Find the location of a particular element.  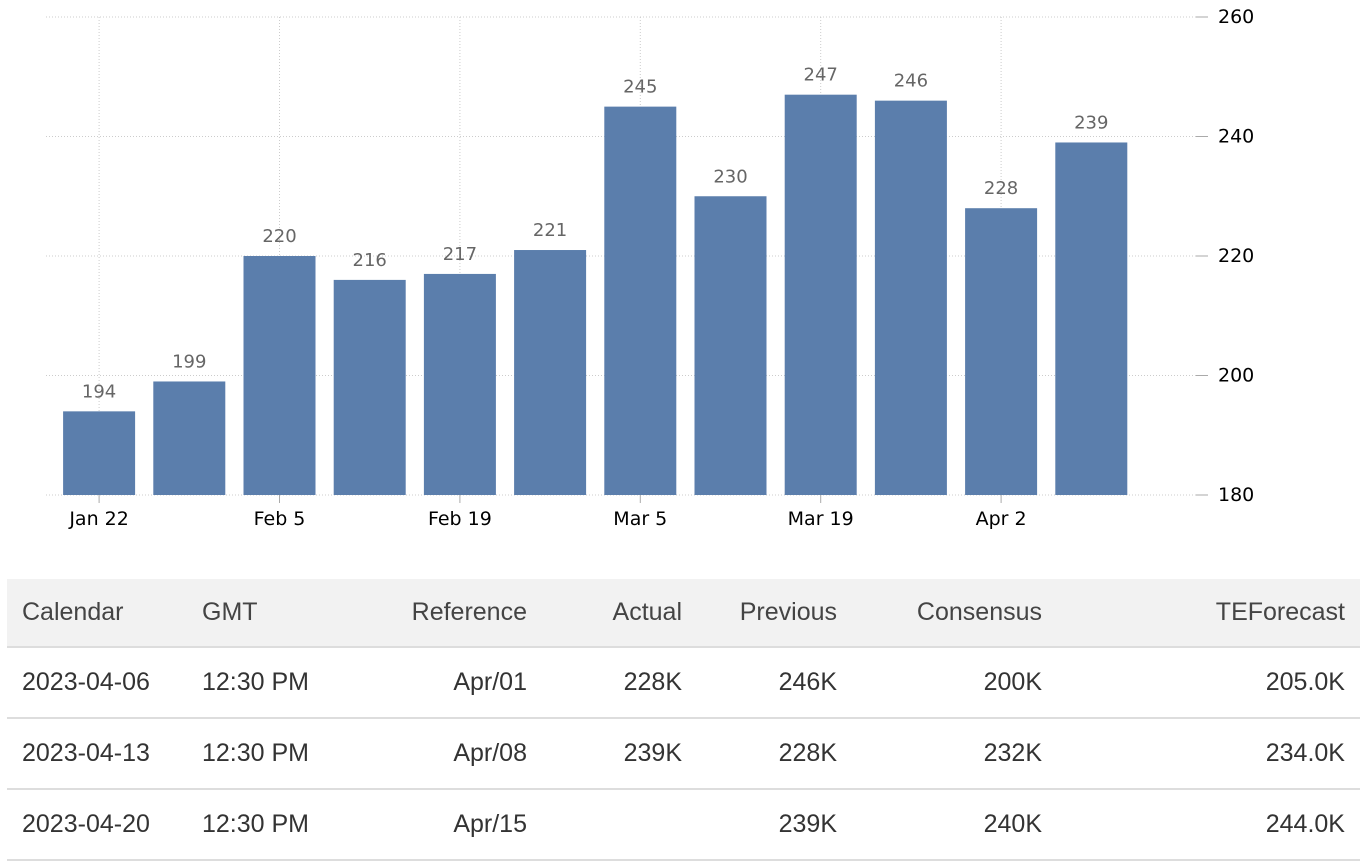

y-tick-label: 220 is located at coordinates (1236, 256).